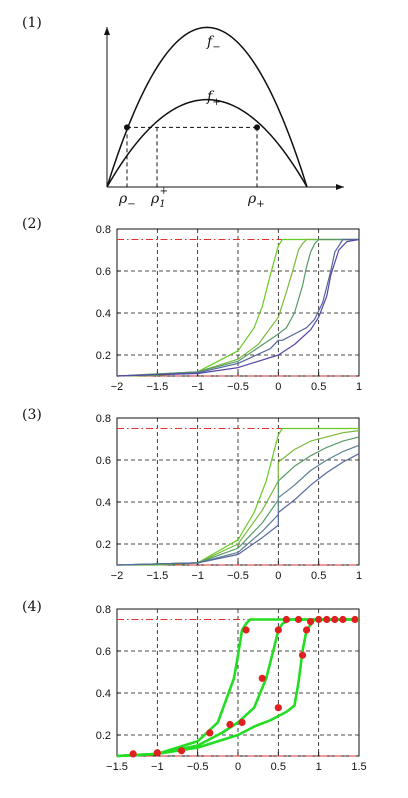 This screenshot has width=408, height=798. What do you see at coordinates (32, 224) in the screenshot?
I see `panel-label-2: (2)` at bounding box center [32, 224].